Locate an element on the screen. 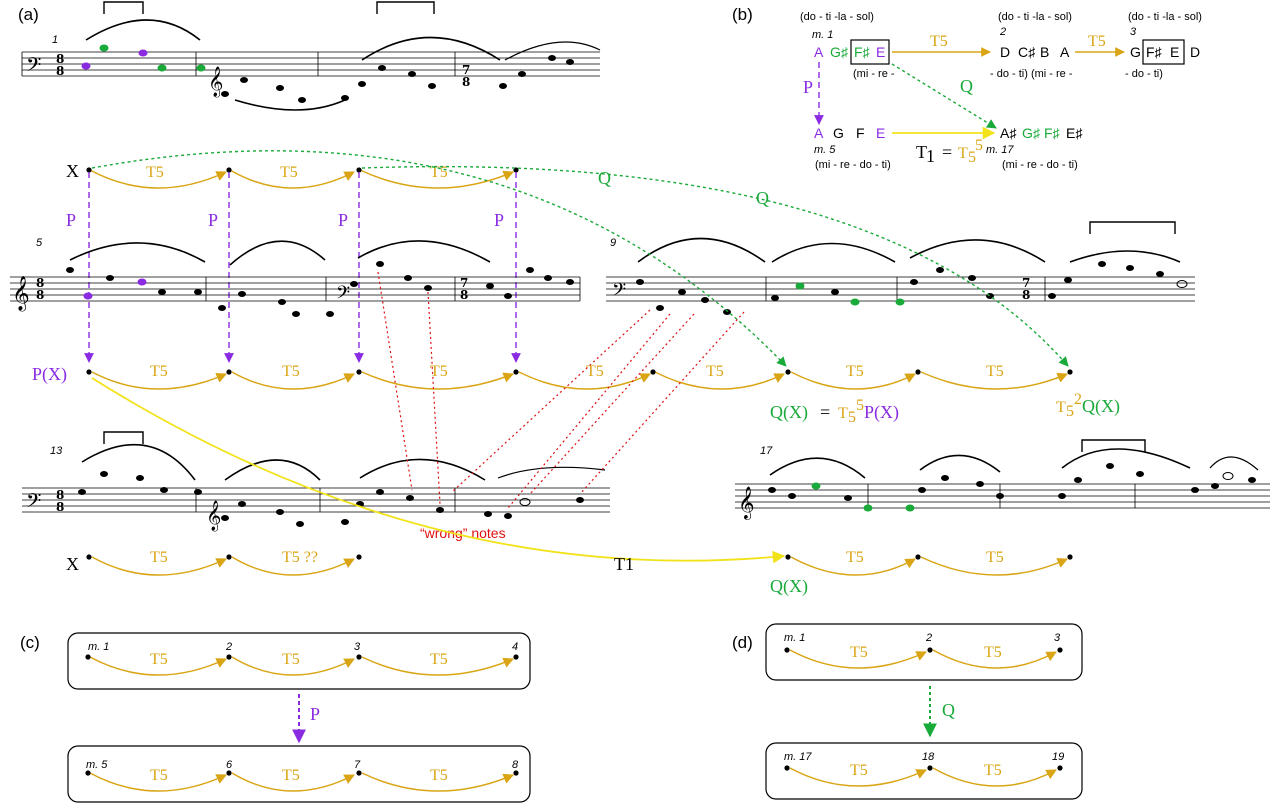 Image resolution: width=1280 pixels, height=808 pixels. q-arrow is located at coordinates (944, 96).